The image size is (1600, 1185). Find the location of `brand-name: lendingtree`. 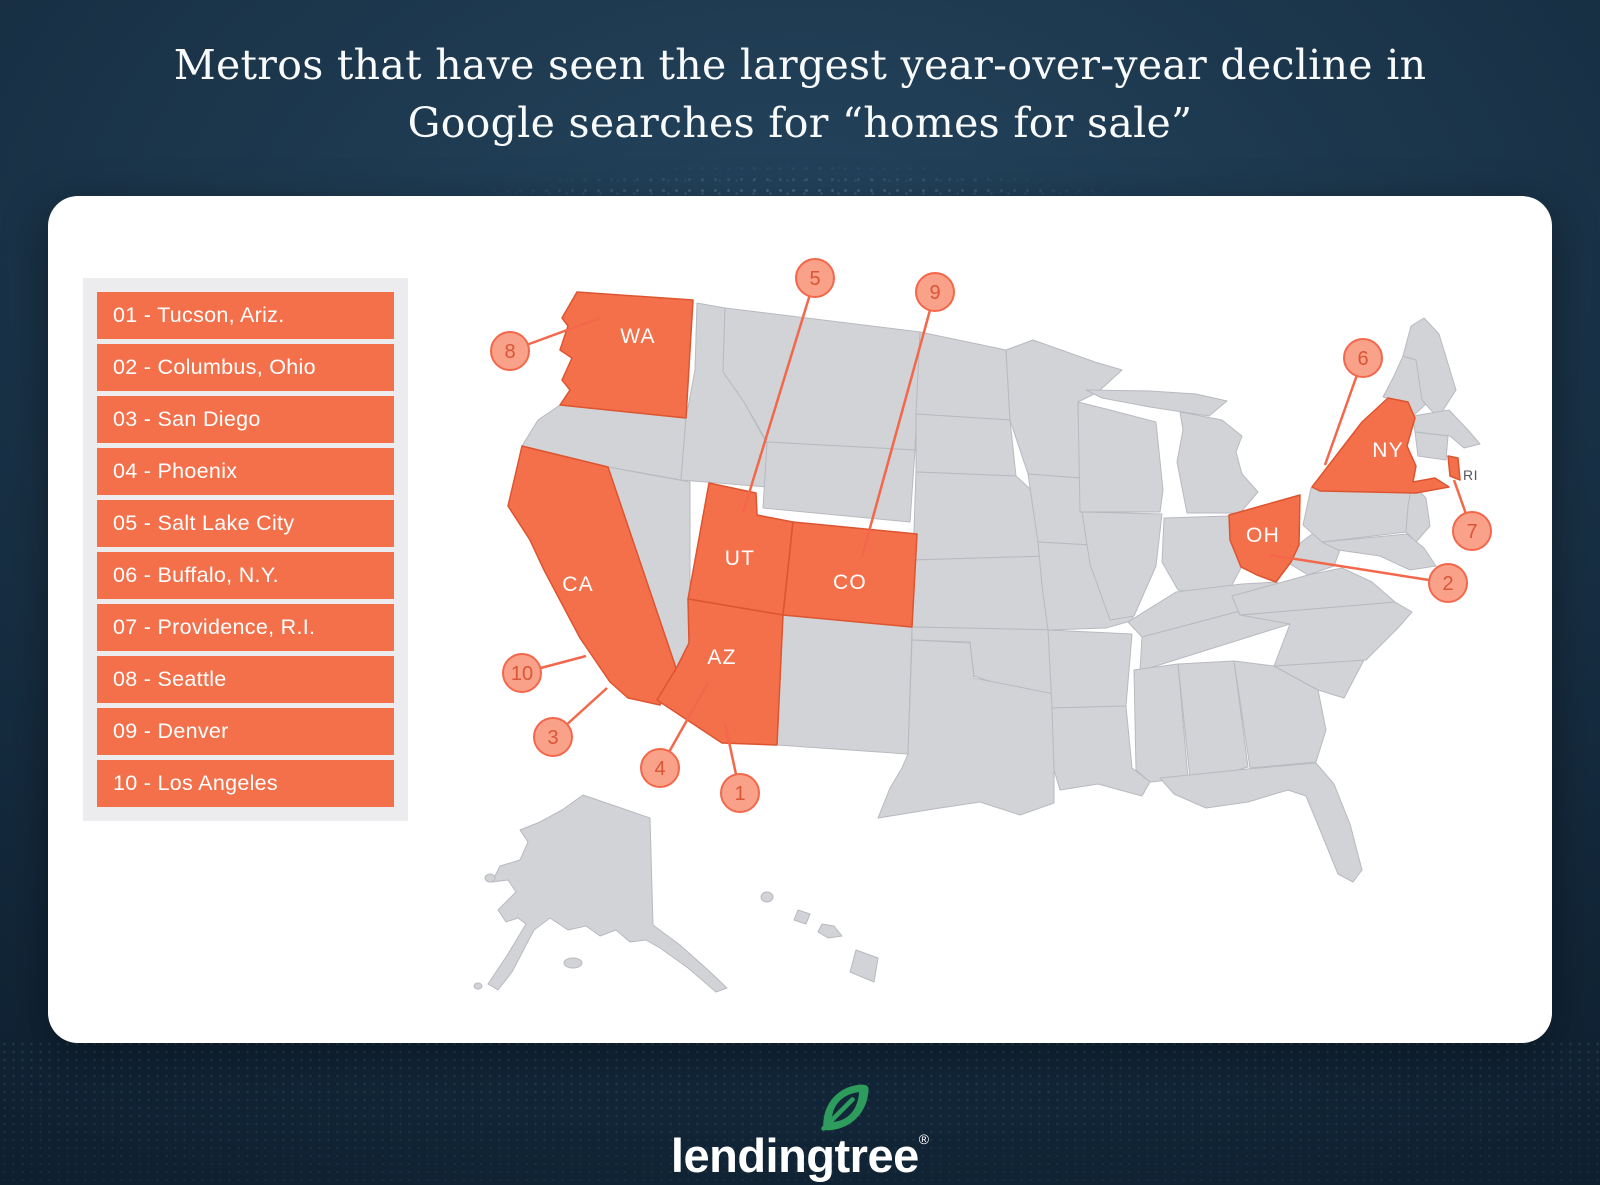

brand-name: lendingtree is located at coordinates (794, 1155).